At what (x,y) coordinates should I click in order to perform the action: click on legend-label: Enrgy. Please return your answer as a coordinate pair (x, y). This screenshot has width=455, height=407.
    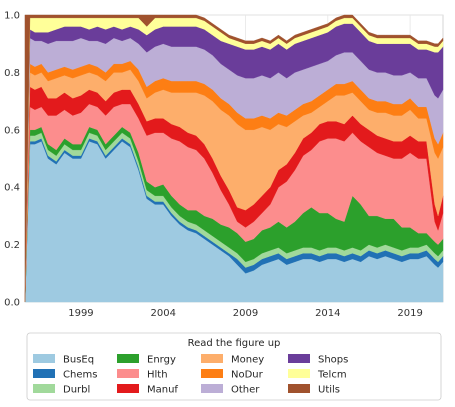
    Looking at the image, I should click on (161, 360).